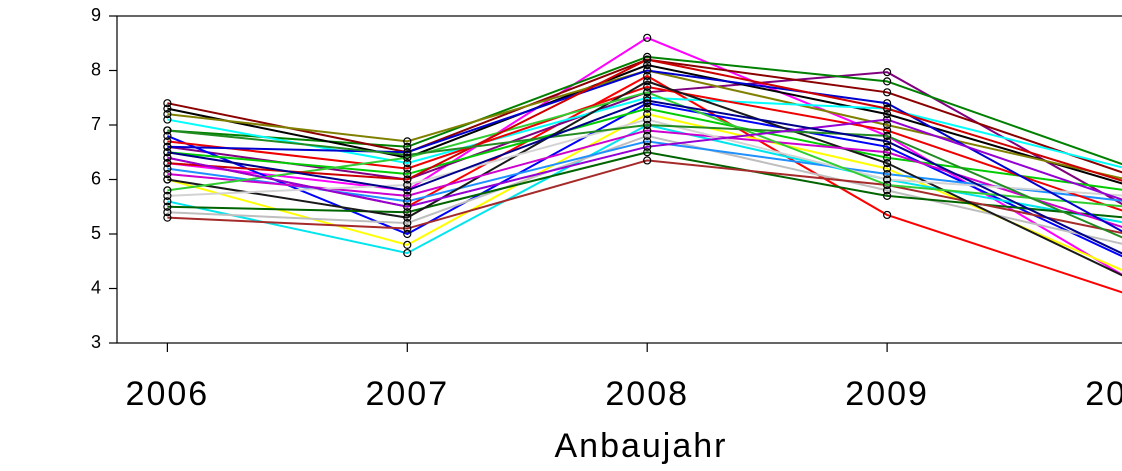  What do you see at coordinates (96, 124) in the screenshot?
I see `y-tick-label: 7` at bounding box center [96, 124].